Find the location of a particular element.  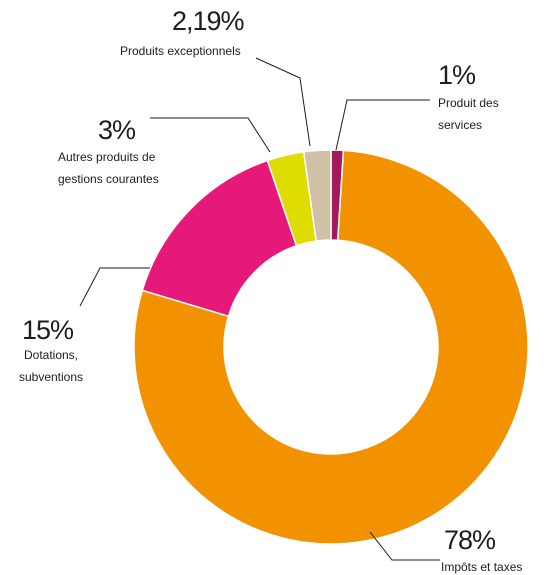

data-label: 1% is located at coordinates (457, 75).